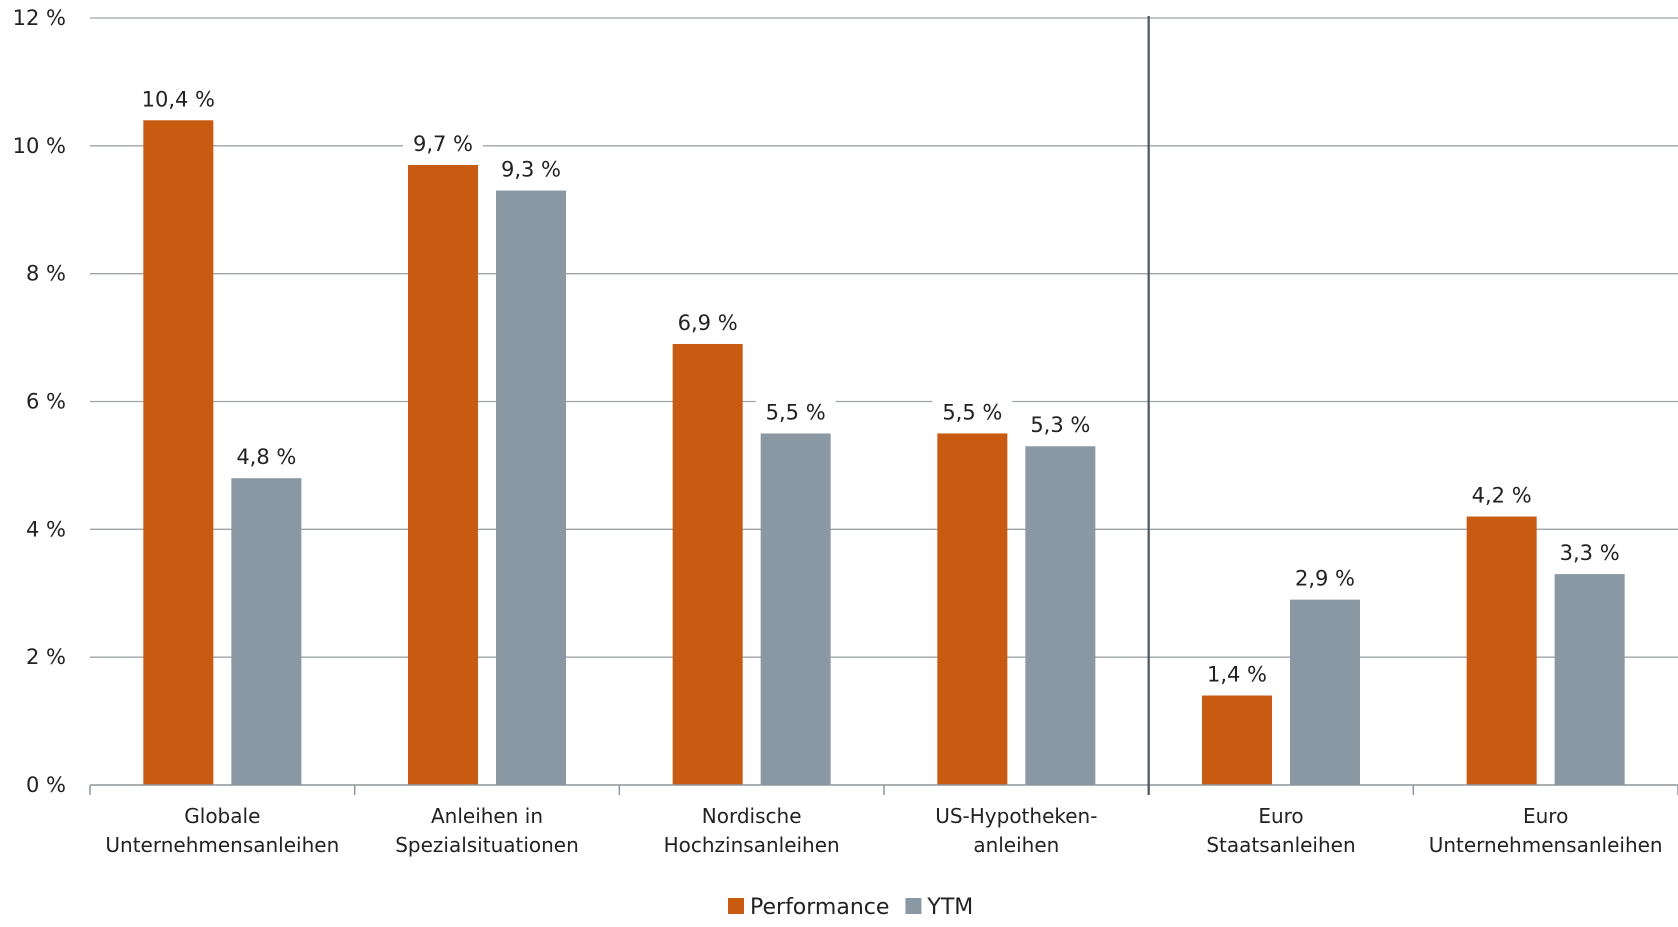  Describe the element at coordinates (819, 907) in the screenshot. I see `legend-label-performance: Performance` at that location.